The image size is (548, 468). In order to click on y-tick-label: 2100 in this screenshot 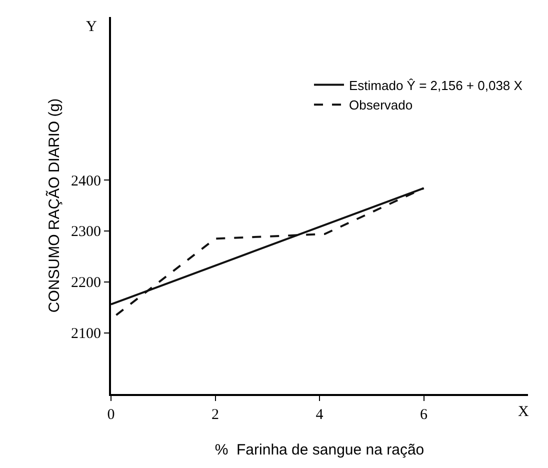, I will do `click(86, 334)`.